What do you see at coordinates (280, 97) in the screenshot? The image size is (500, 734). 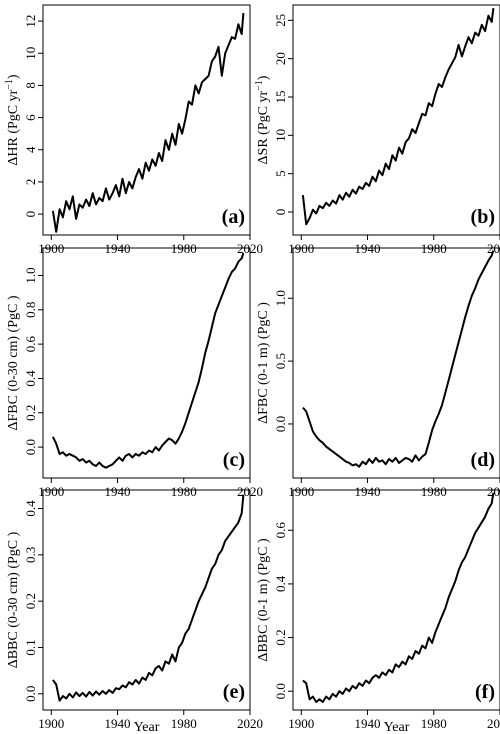 I see `panel-2-y-tick-label: 15` at bounding box center [280, 97].